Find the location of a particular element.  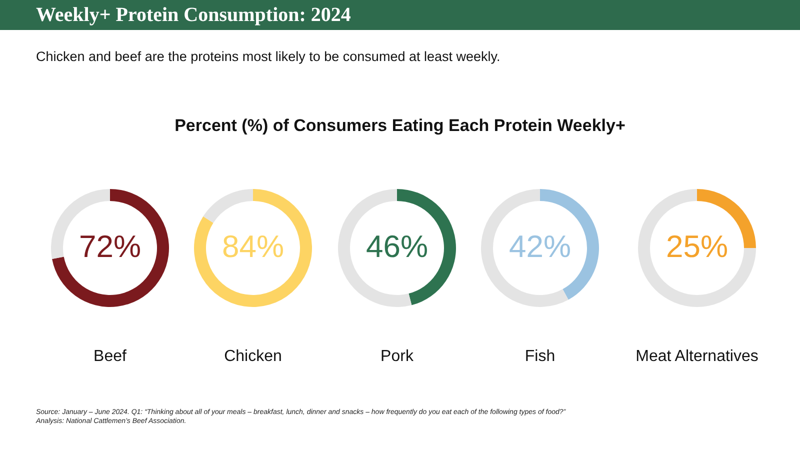

data-label: 72% is located at coordinates (110, 246).